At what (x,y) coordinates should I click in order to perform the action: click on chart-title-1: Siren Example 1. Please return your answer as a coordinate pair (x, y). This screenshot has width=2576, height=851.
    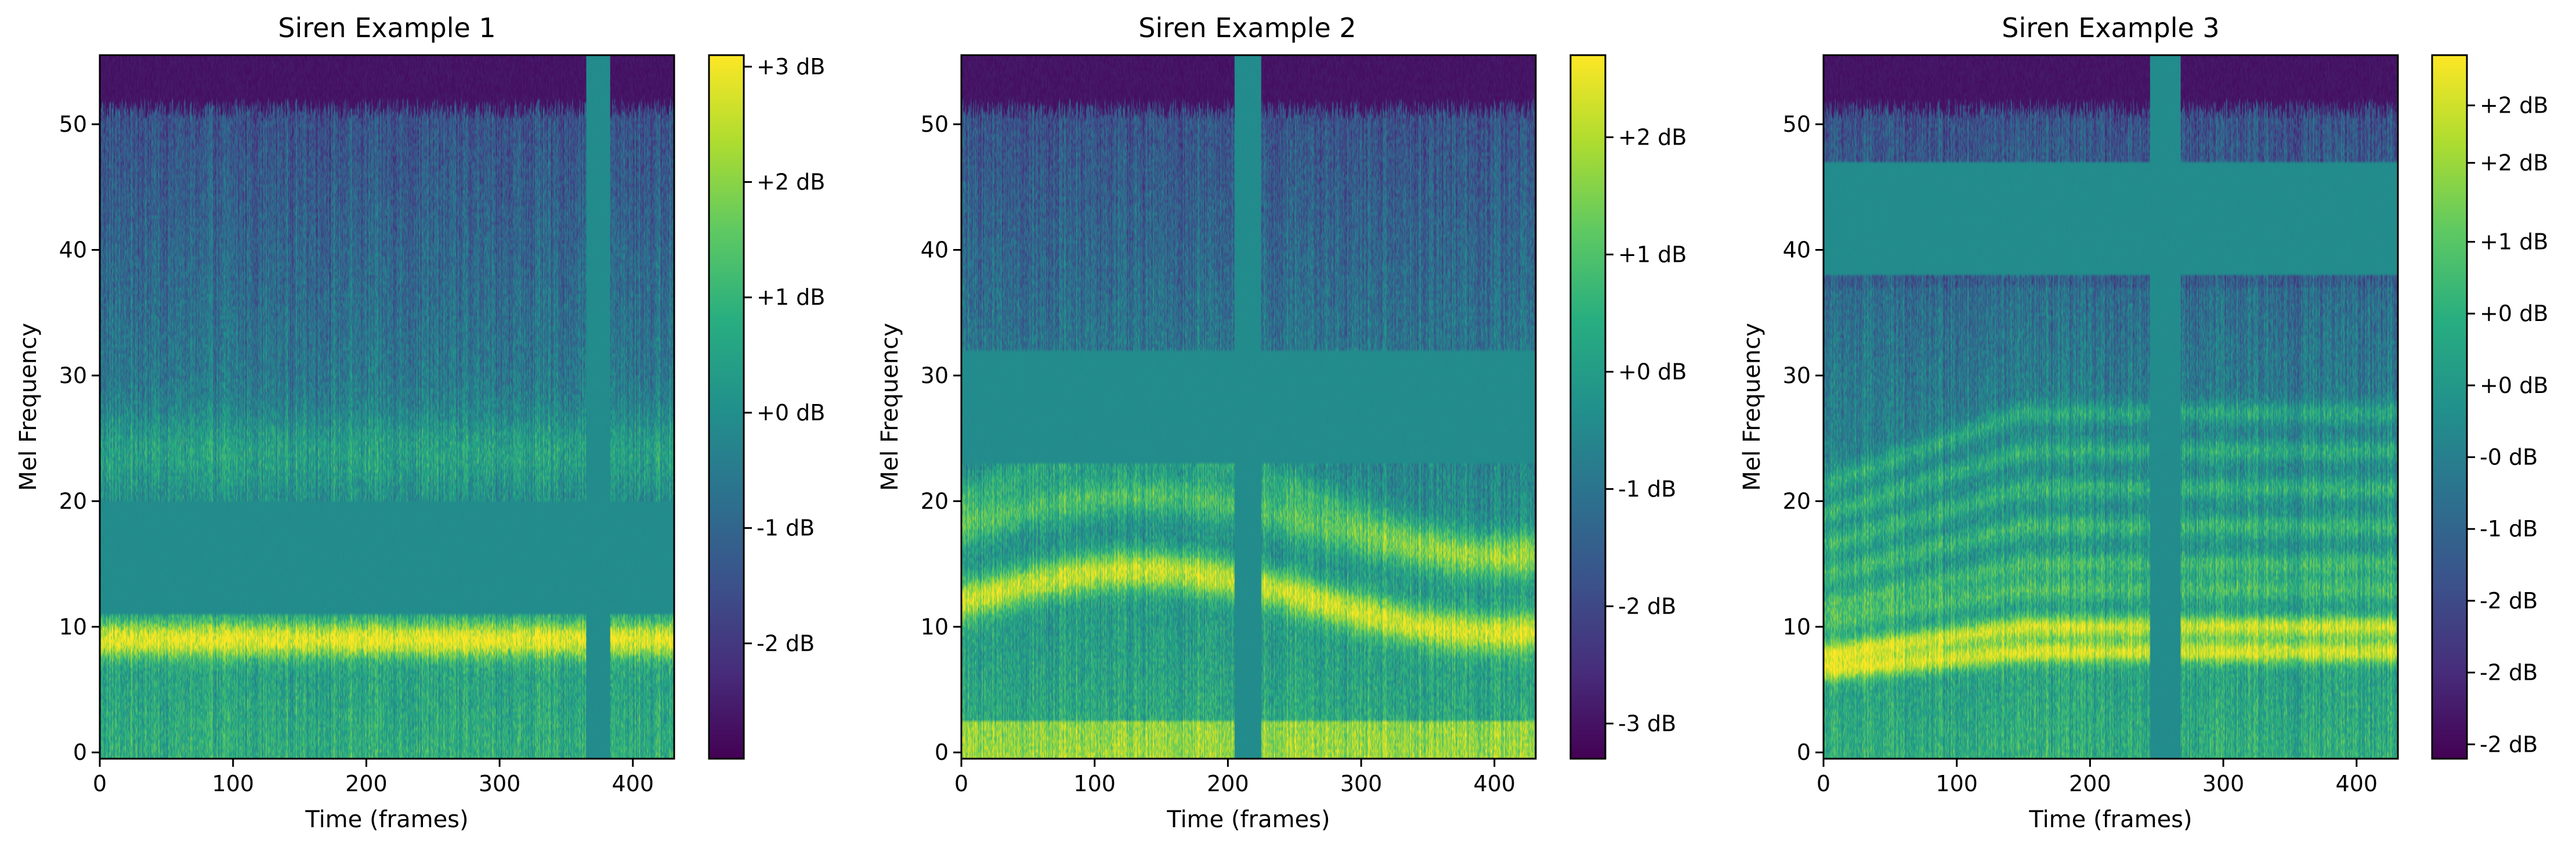
    Looking at the image, I should click on (386, 28).